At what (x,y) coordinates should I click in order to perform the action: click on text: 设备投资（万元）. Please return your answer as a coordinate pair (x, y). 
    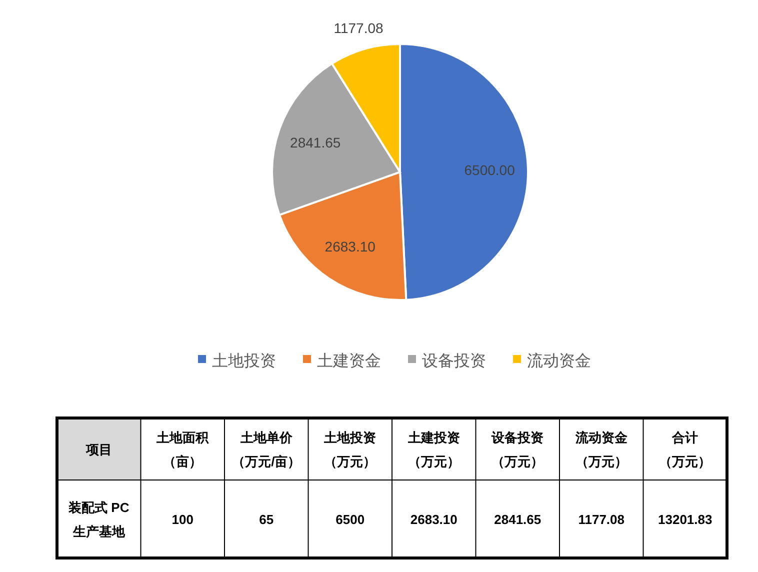
    Looking at the image, I should click on (517, 449).